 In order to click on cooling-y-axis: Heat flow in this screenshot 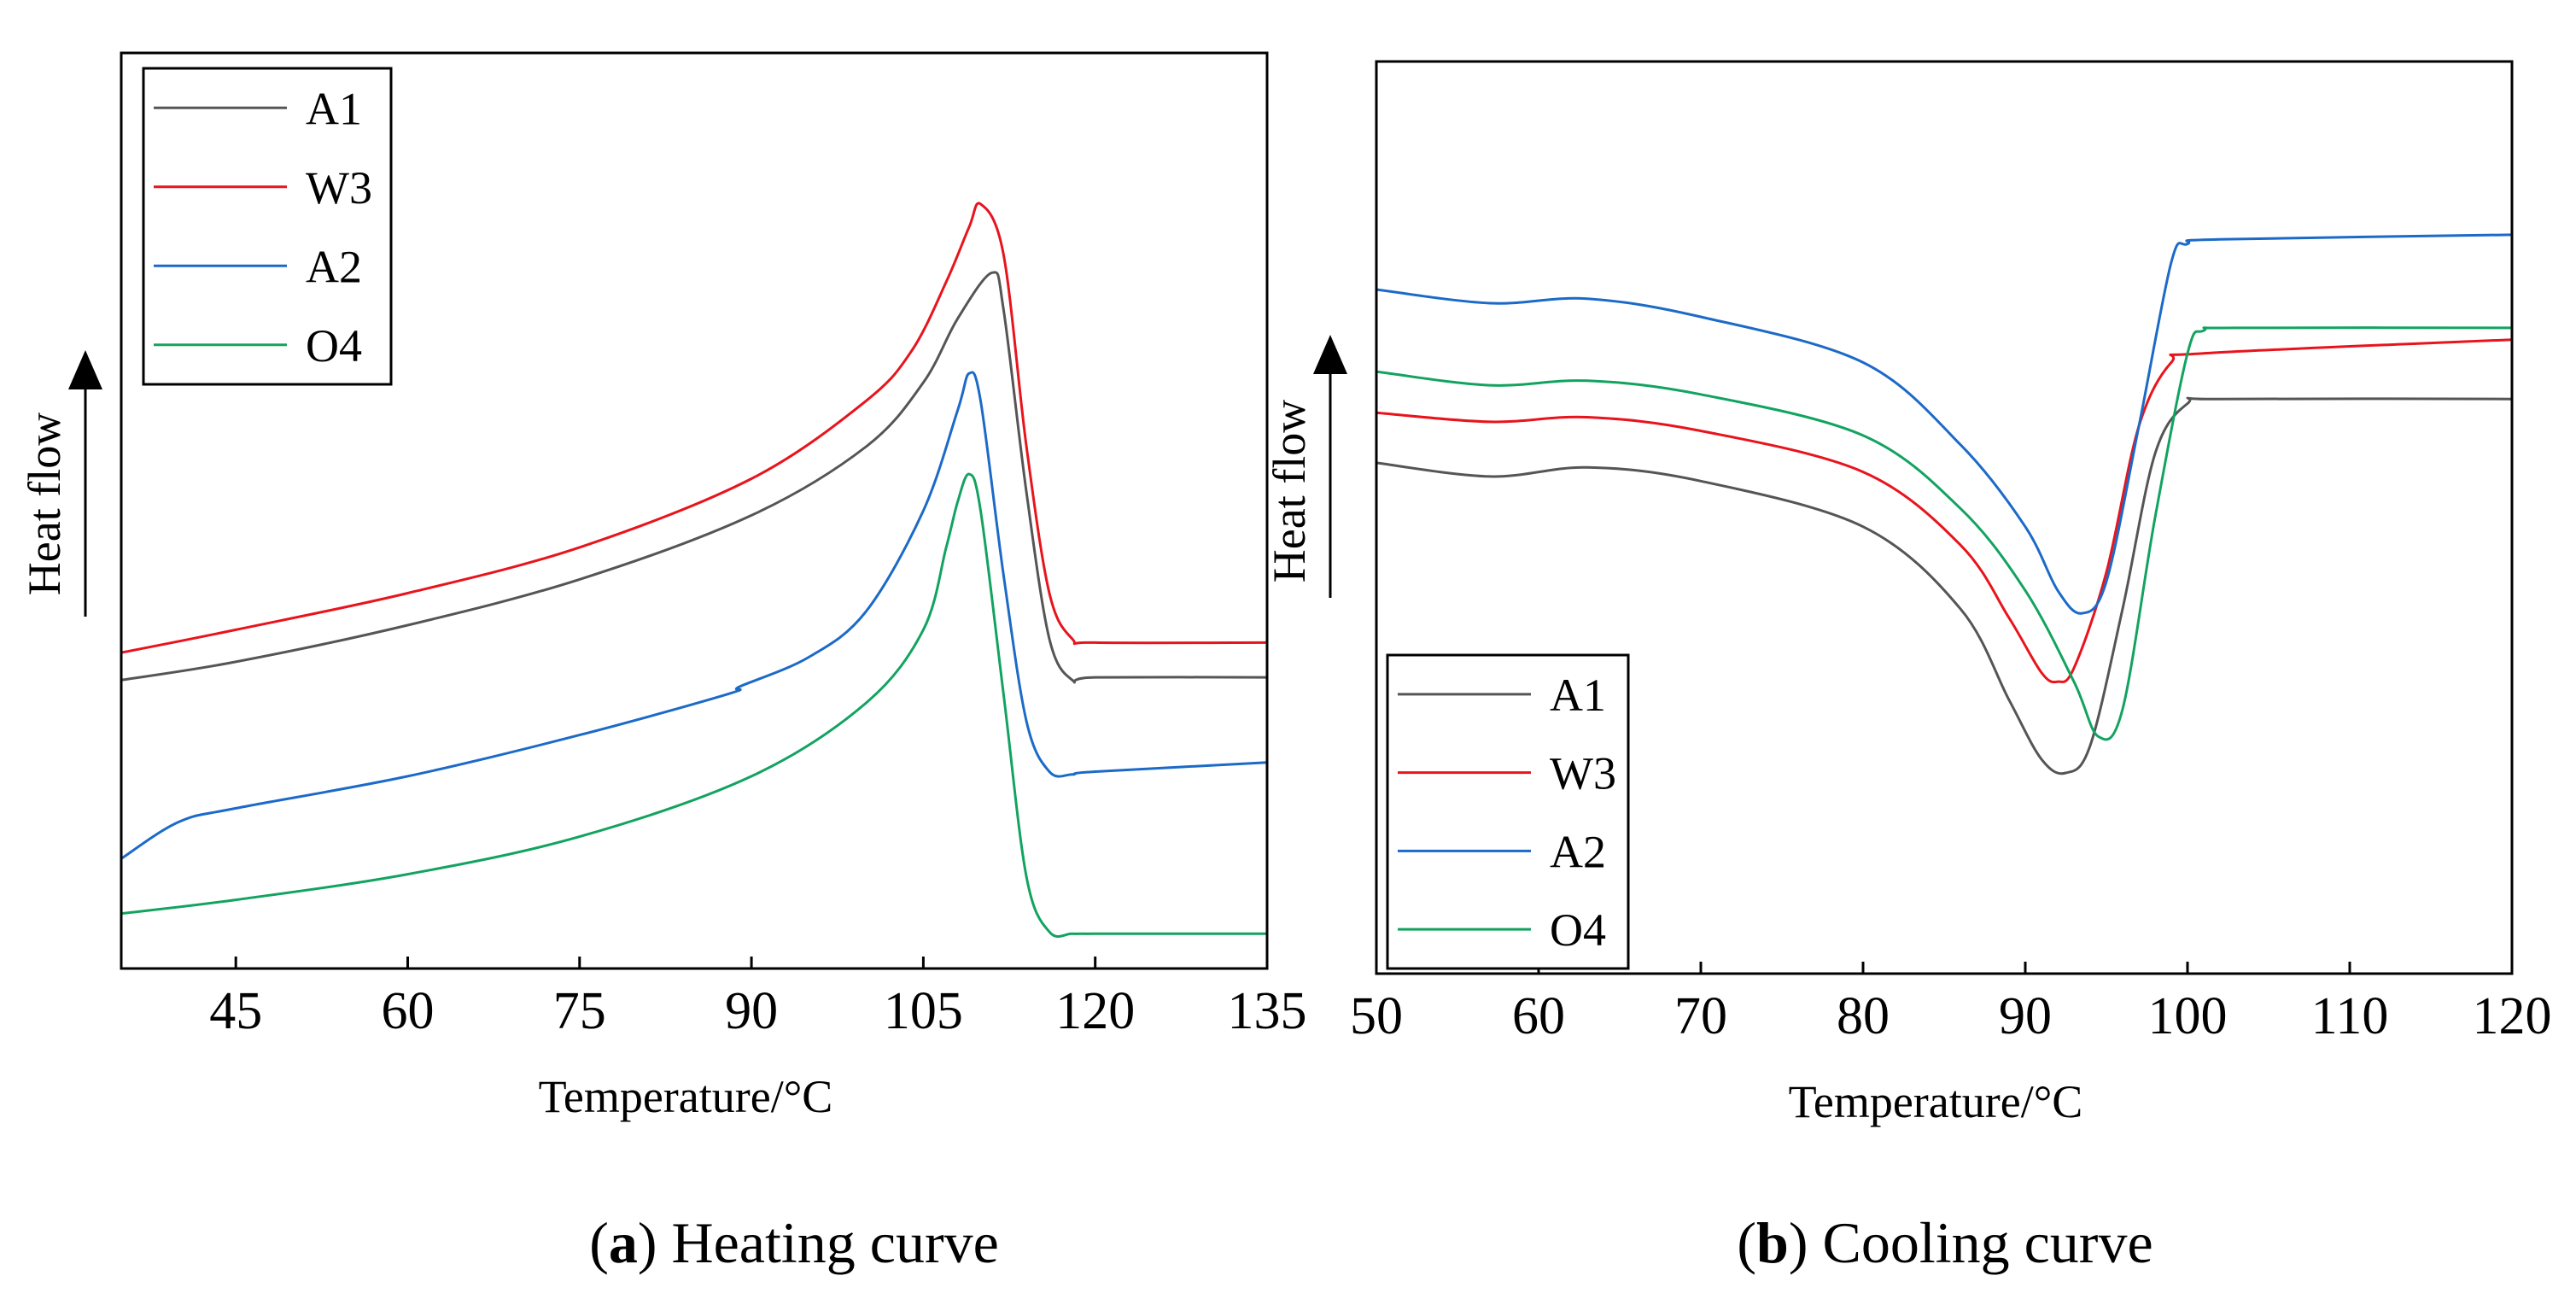, I will do `click(1305, 466)`.